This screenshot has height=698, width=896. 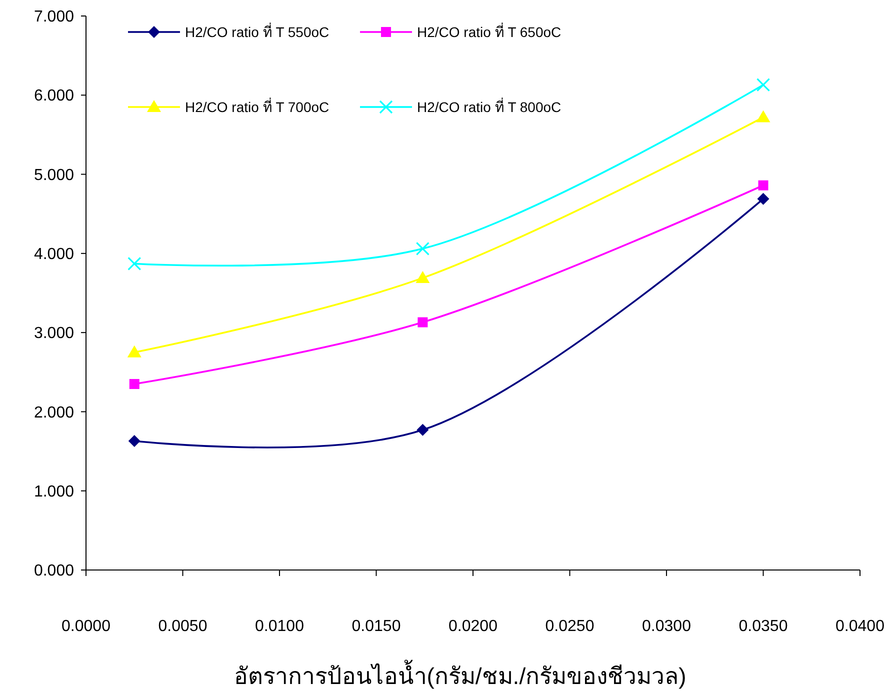 I want to click on y-tick-label: 6.000, so click(x=54, y=96).